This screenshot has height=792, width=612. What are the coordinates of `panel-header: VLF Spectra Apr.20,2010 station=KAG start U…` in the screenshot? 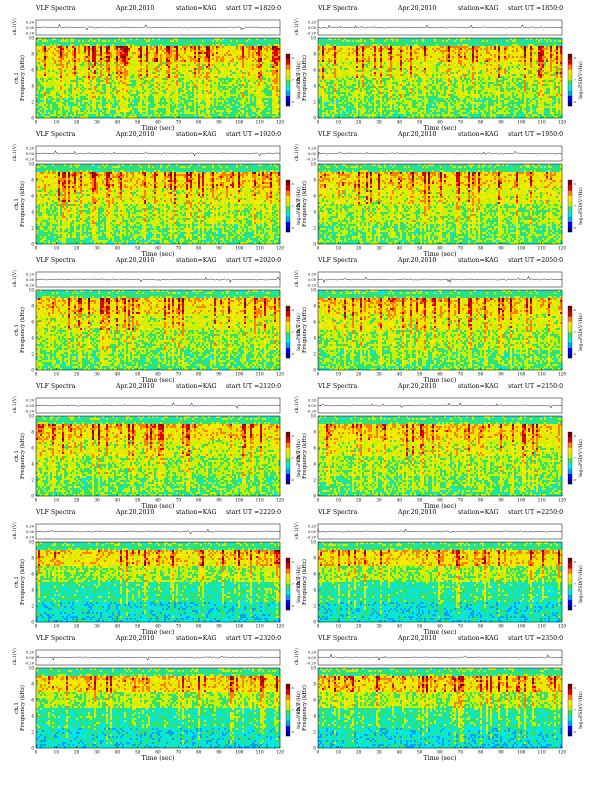 It's located at (463, 512).